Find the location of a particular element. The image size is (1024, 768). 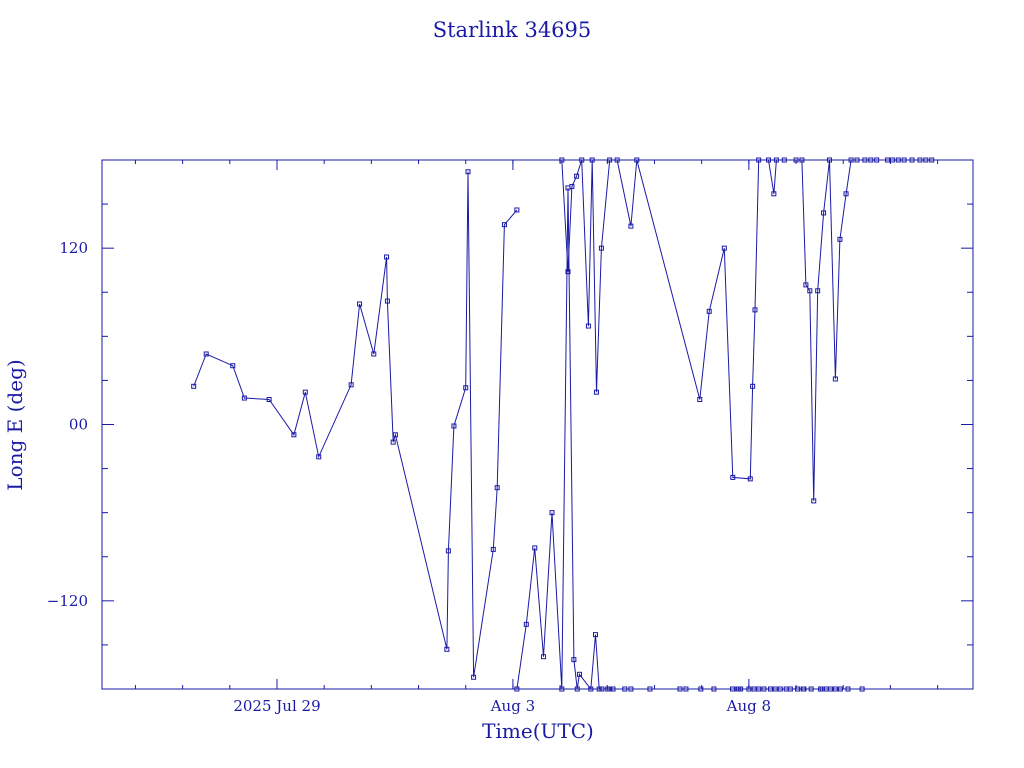

y-tick-label: 120 is located at coordinates (73, 248).